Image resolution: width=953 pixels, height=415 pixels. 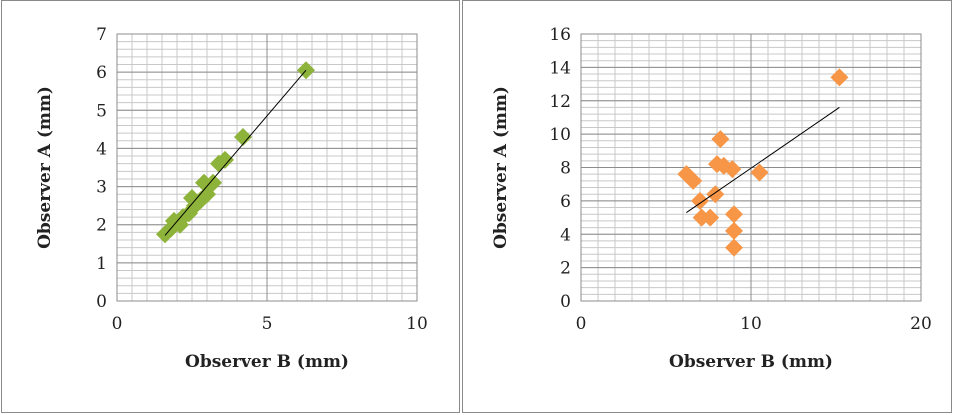 I want to click on left-y-tick-label: 3, so click(x=101, y=188).